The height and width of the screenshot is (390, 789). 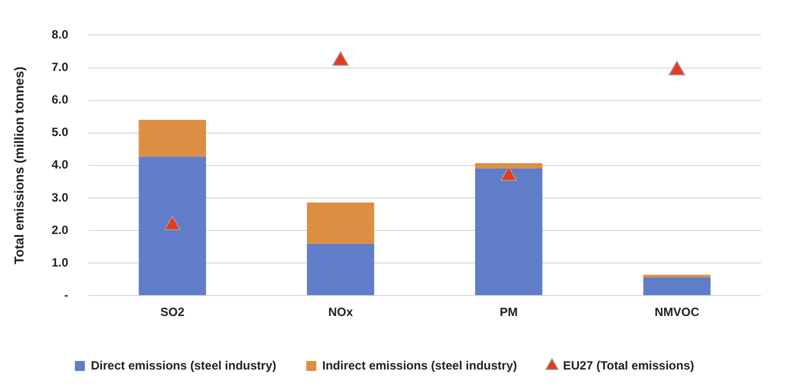 What do you see at coordinates (341, 312) in the screenshot?
I see `x-tick-label: NOx` at bounding box center [341, 312].